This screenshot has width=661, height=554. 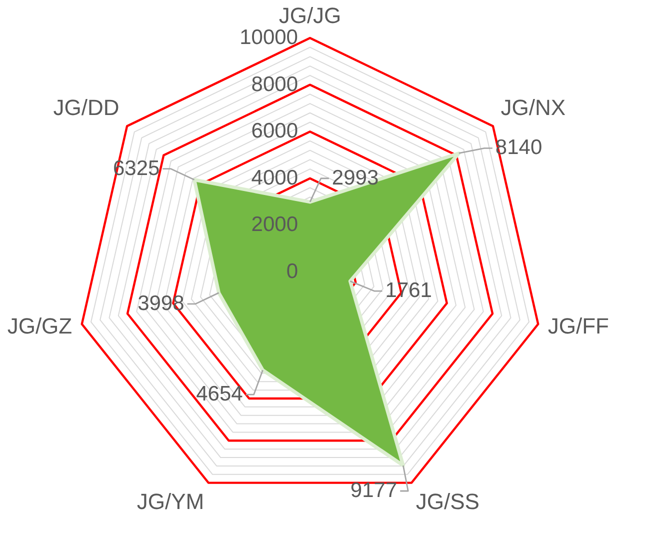 What do you see at coordinates (170, 501) in the screenshot?
I see `spoke-label: JG/YM` at bounding box center [170, 501].